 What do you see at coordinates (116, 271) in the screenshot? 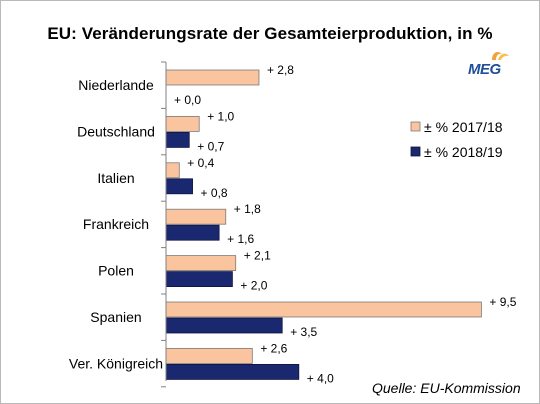
I see `category-label: Polen` at bounding box center [116, 271].